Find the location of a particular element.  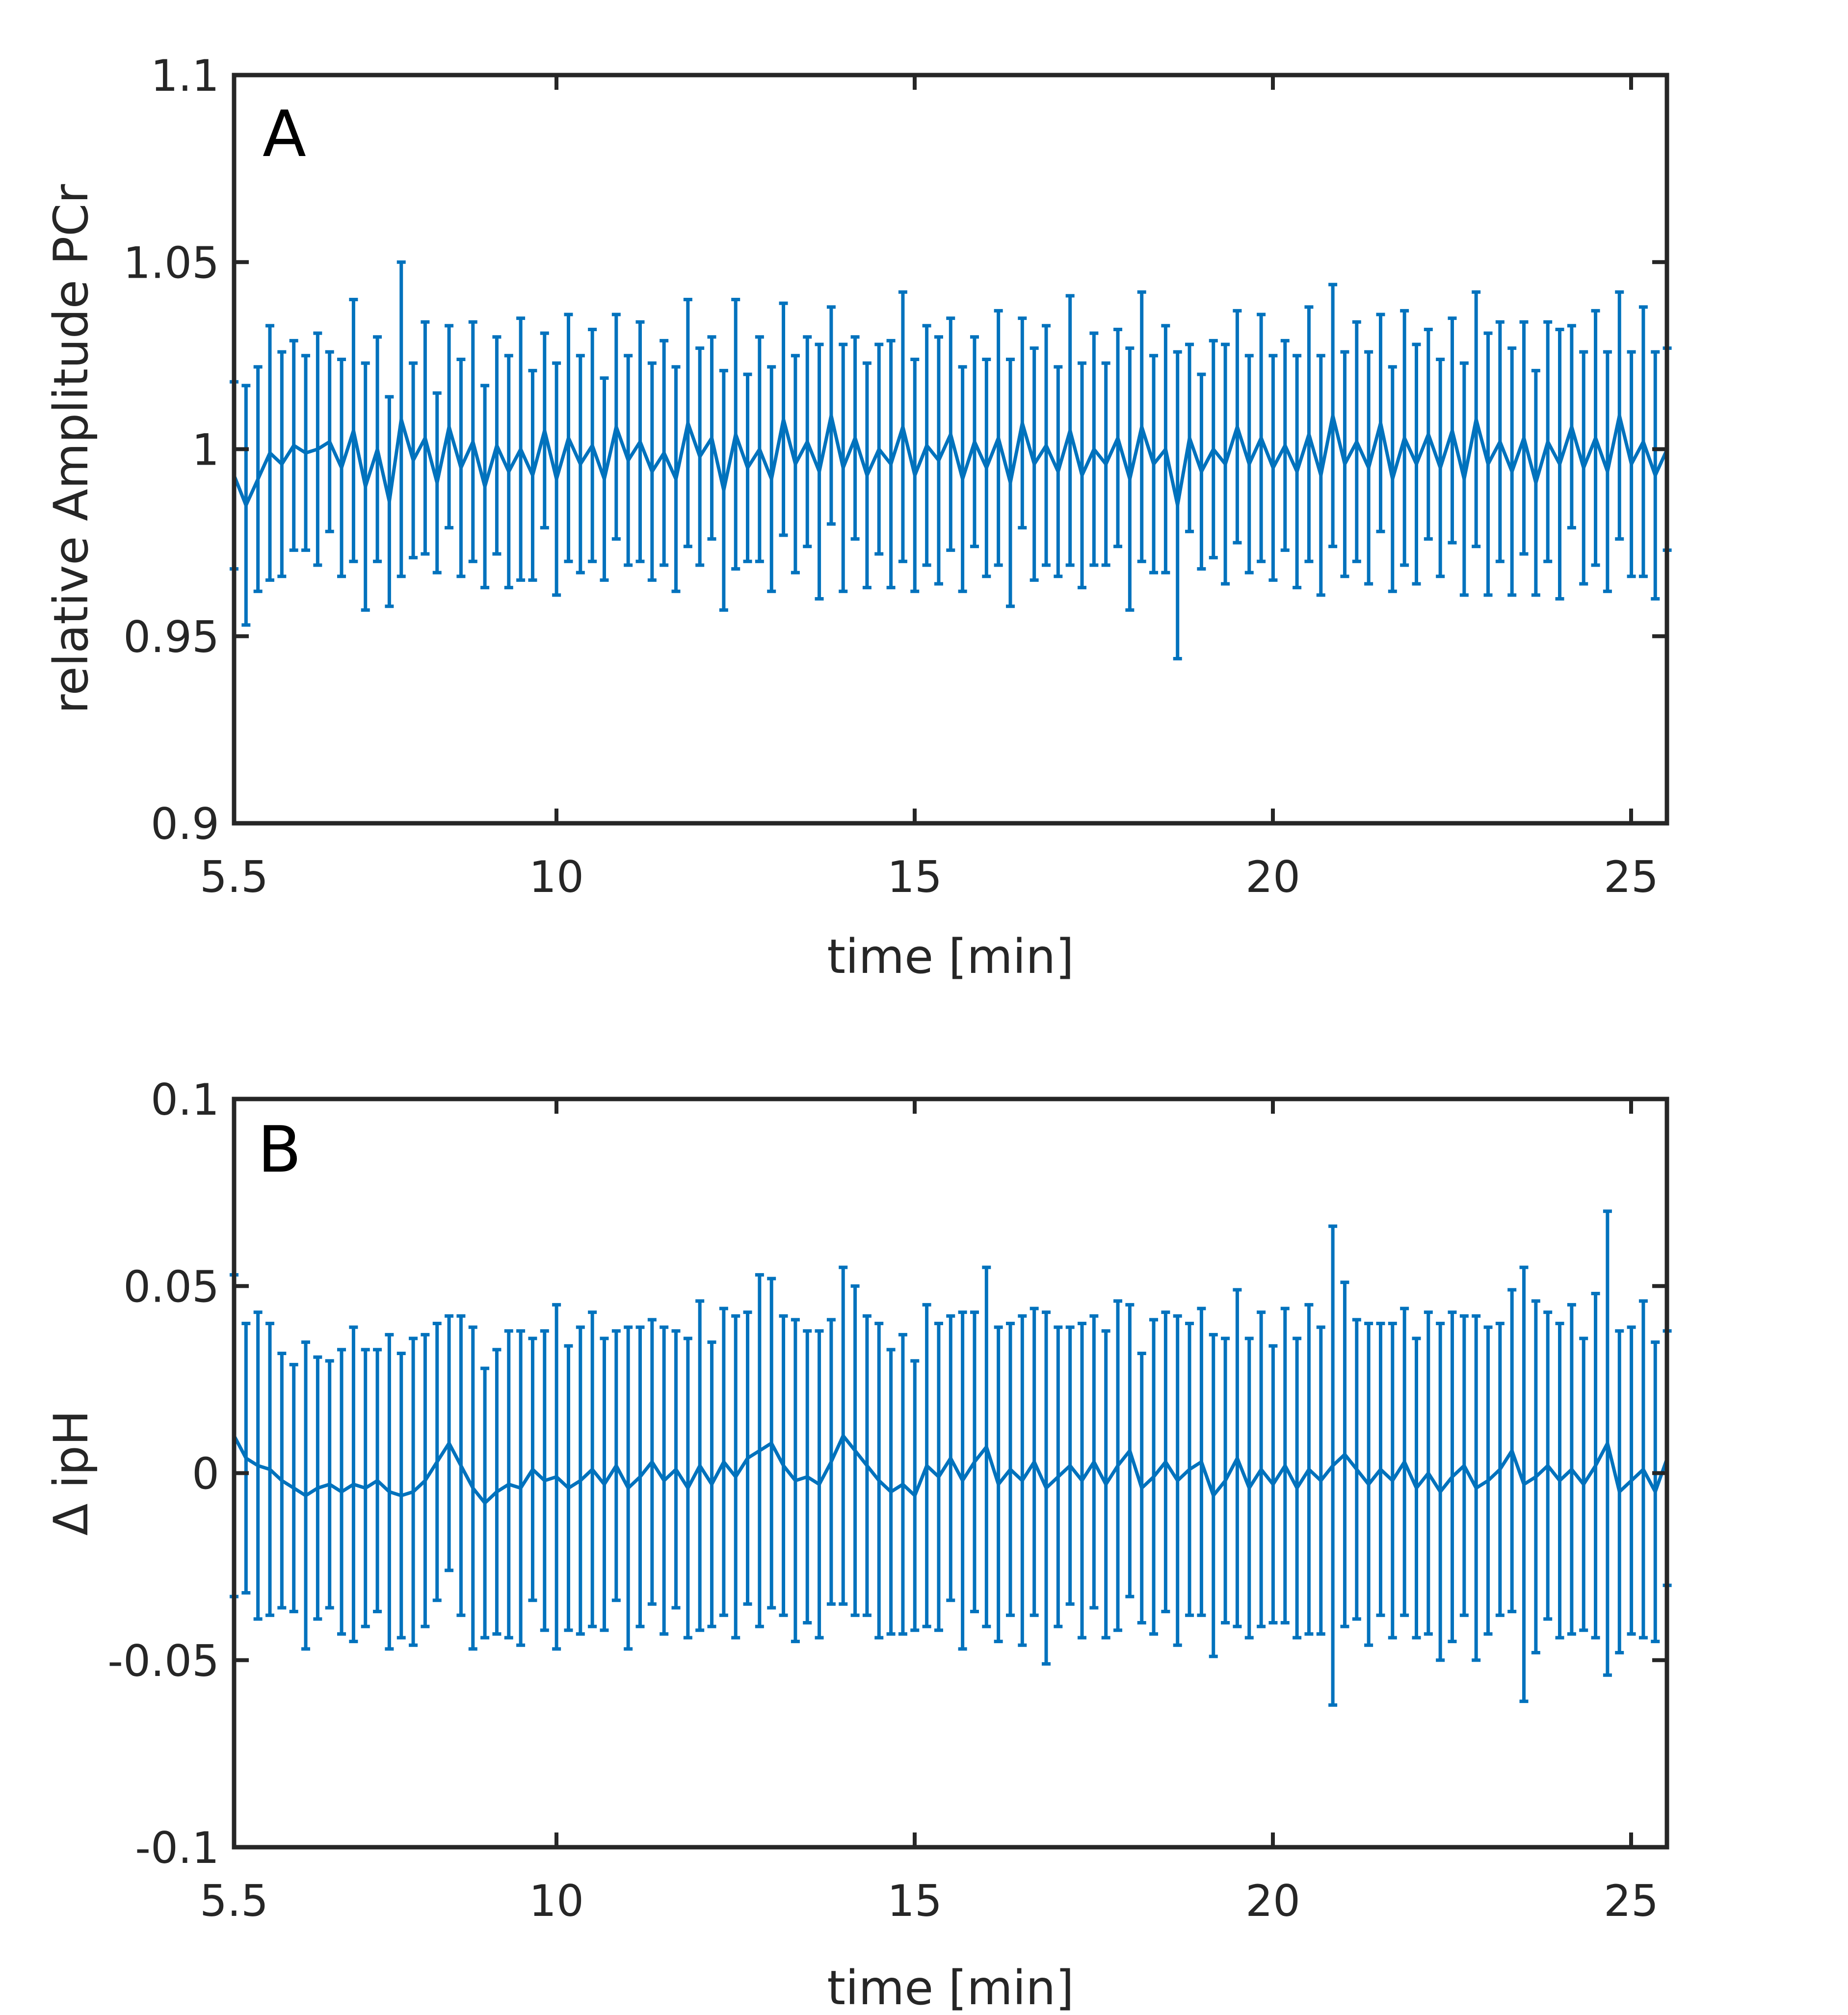

panel-a-y-axis-label: relative Amplitude PCr is located at coordinates (72, 449).